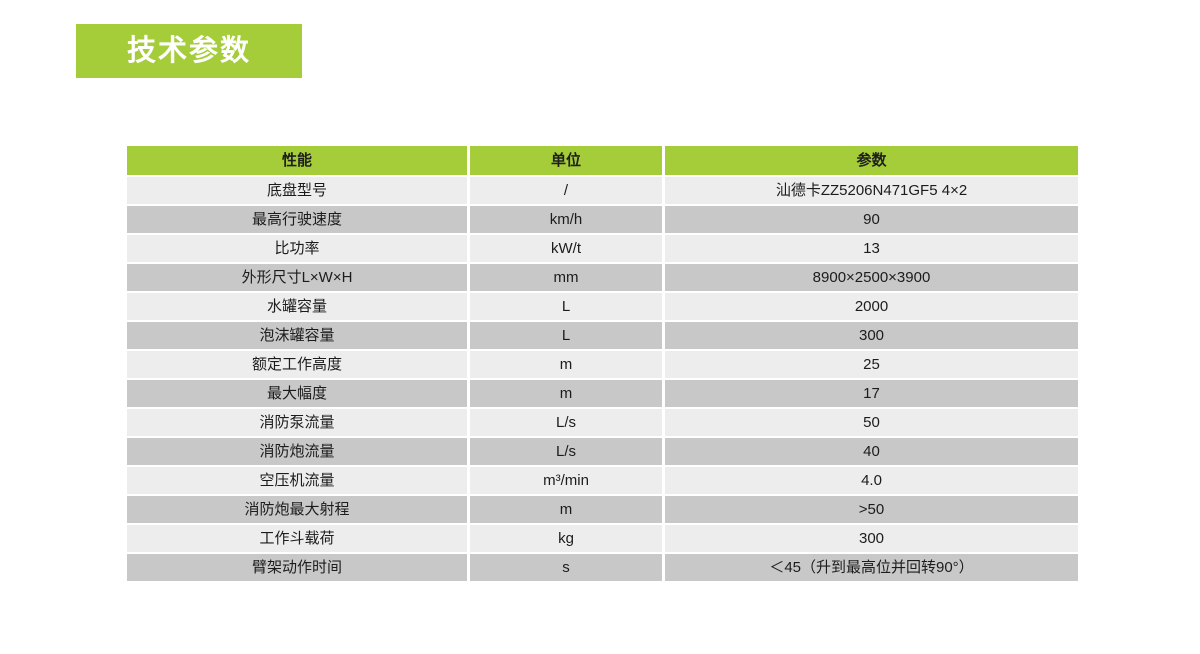 This screenshot has width=1200, height=654. I want to click on cell-performance: 底盘型号, so click(297, 190).